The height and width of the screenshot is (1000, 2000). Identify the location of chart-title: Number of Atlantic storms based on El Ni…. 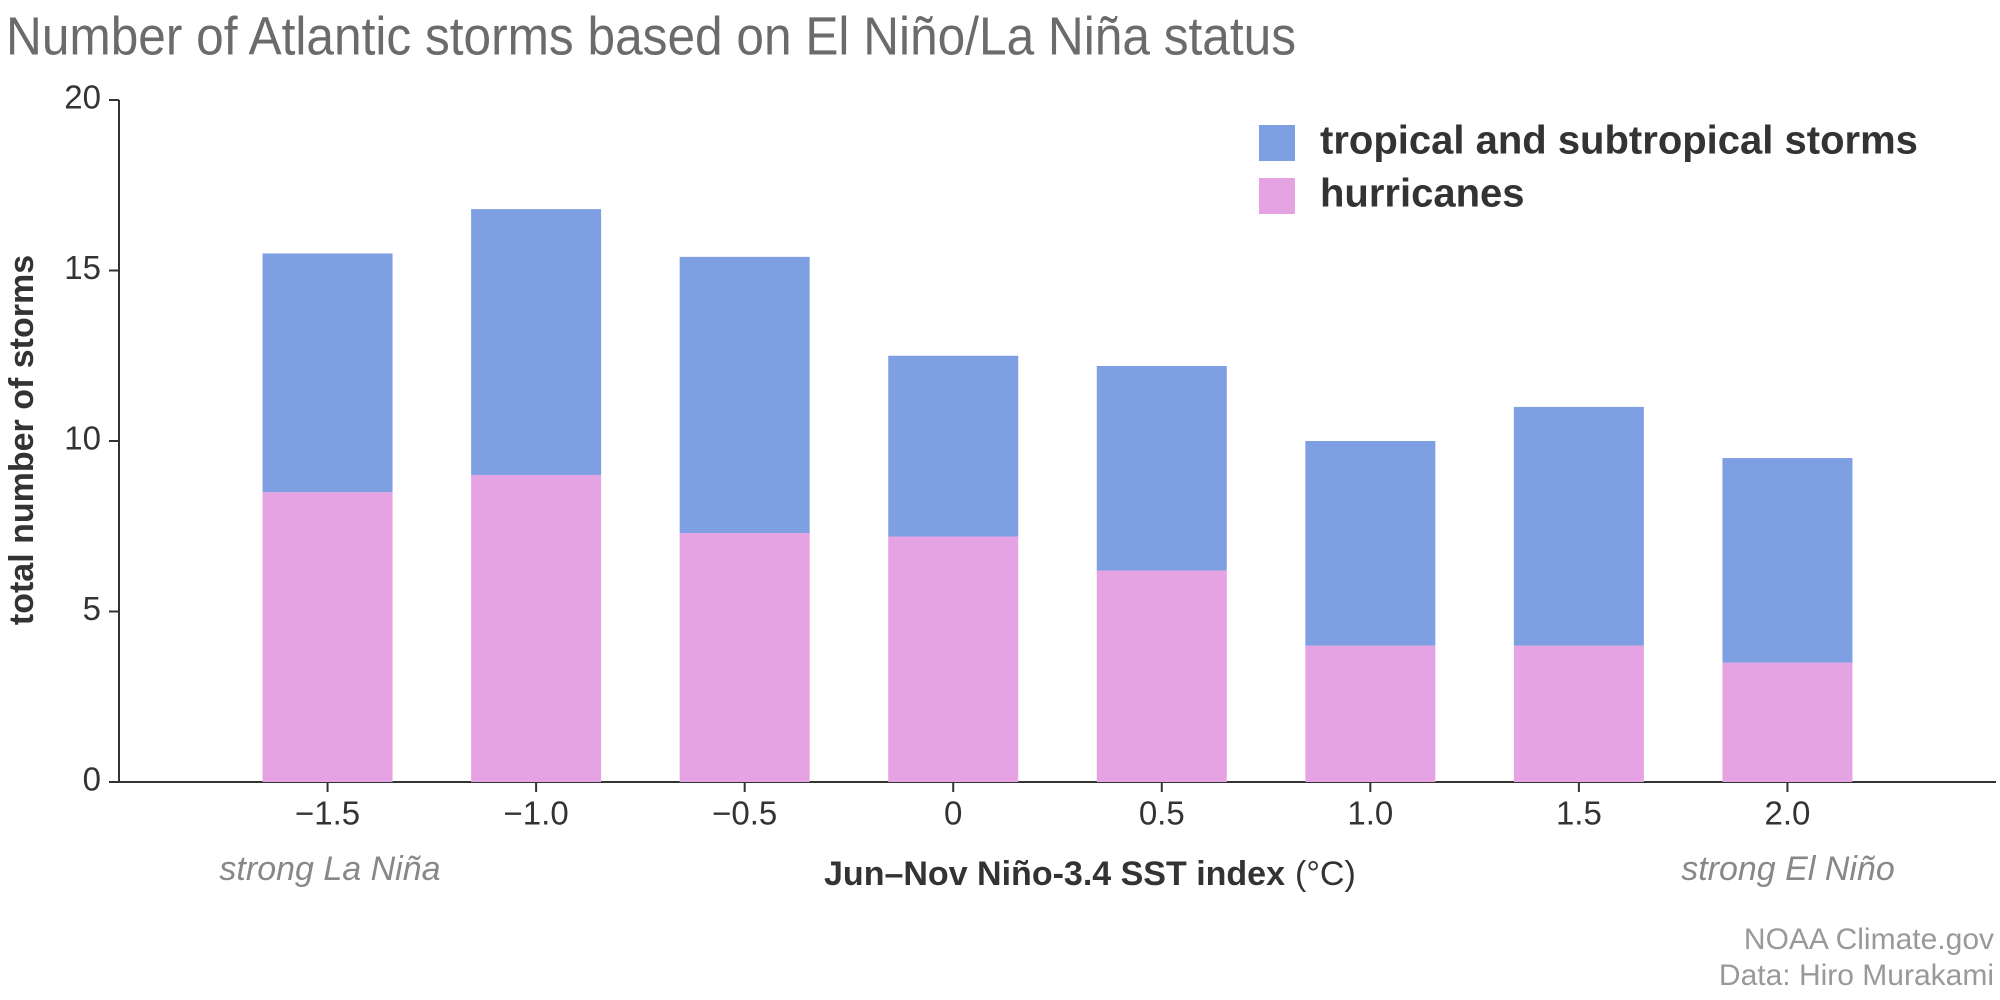
(651, 36).